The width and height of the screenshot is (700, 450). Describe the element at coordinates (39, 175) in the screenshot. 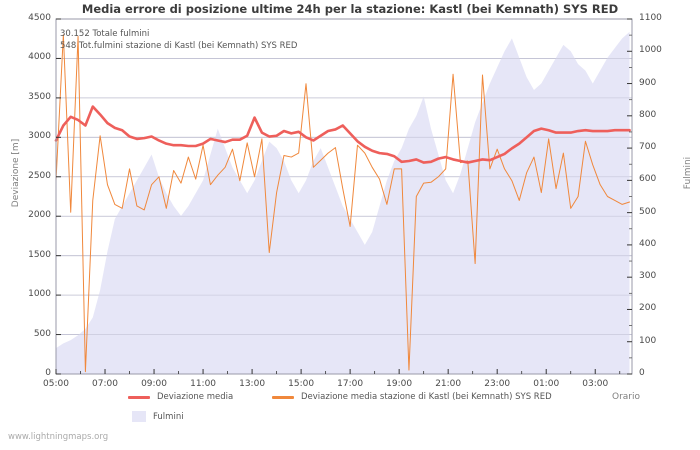

I see `y-axis-left-tick: 2500` at that location.